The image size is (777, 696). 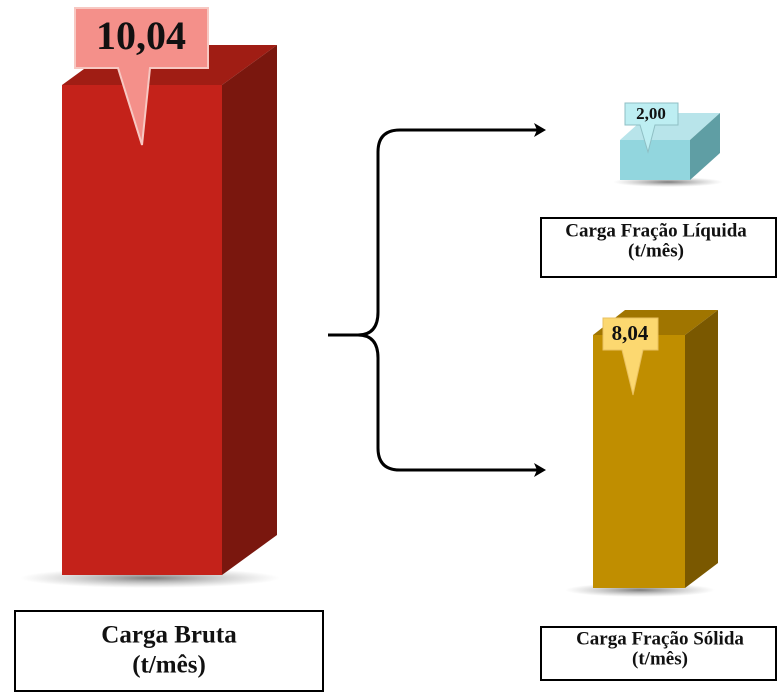 What do you see at coordinates (630, 333) in the screenshot?
I see `value-label: 8,04` at bounding box center [630, 333].